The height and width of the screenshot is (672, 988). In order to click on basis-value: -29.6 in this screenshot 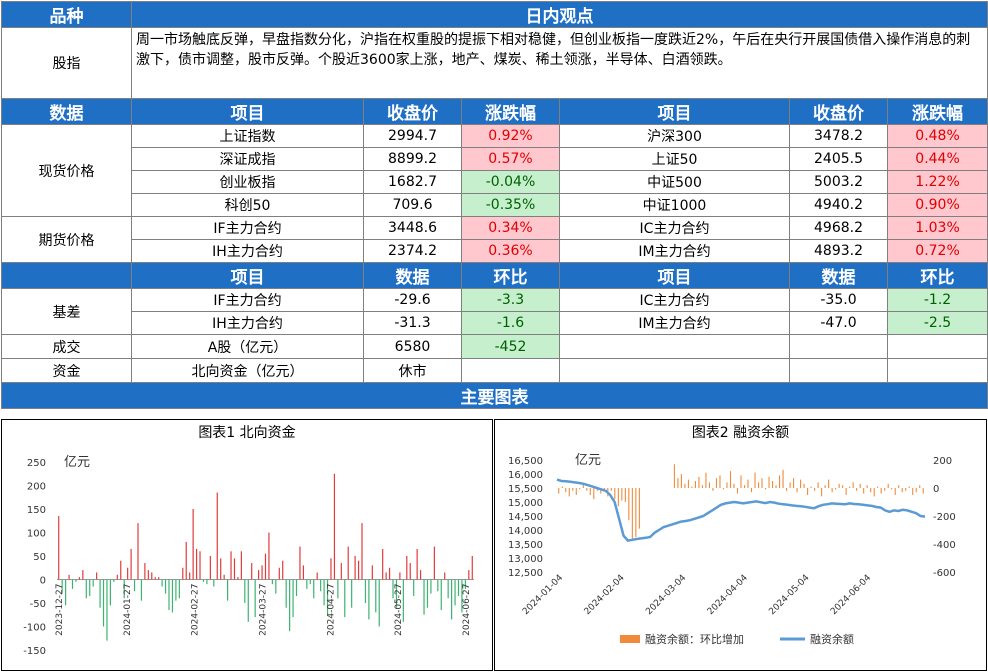, I will do `click(412, 300)`.